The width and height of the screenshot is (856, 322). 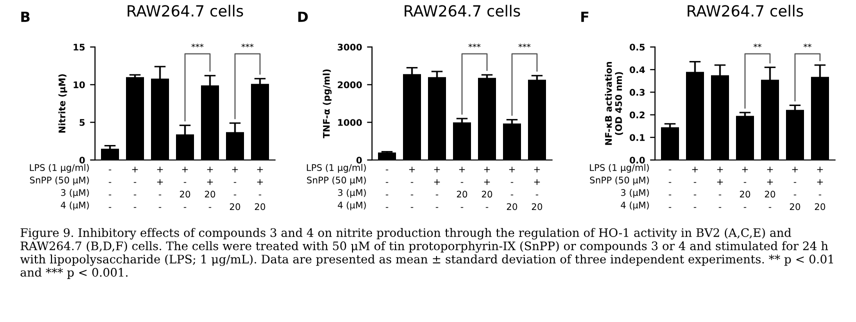 What do you see at coordinates (303, 17) in the screenshot?
I see `text: D` at bounding box center [303, 17].